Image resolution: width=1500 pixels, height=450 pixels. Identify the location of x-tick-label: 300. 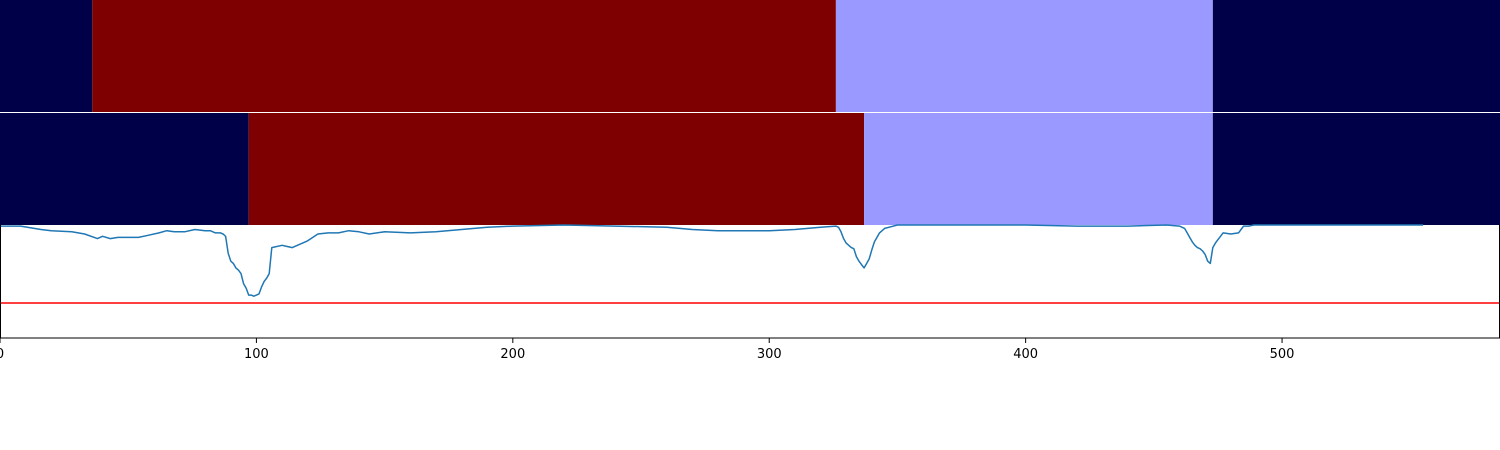
(769, 354).